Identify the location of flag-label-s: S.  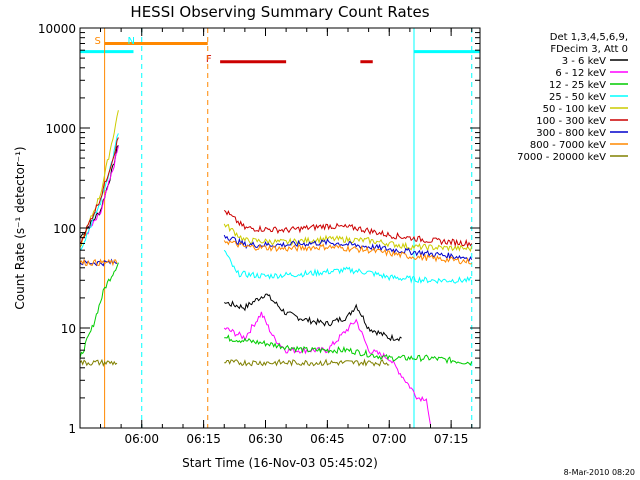
(97, 41).